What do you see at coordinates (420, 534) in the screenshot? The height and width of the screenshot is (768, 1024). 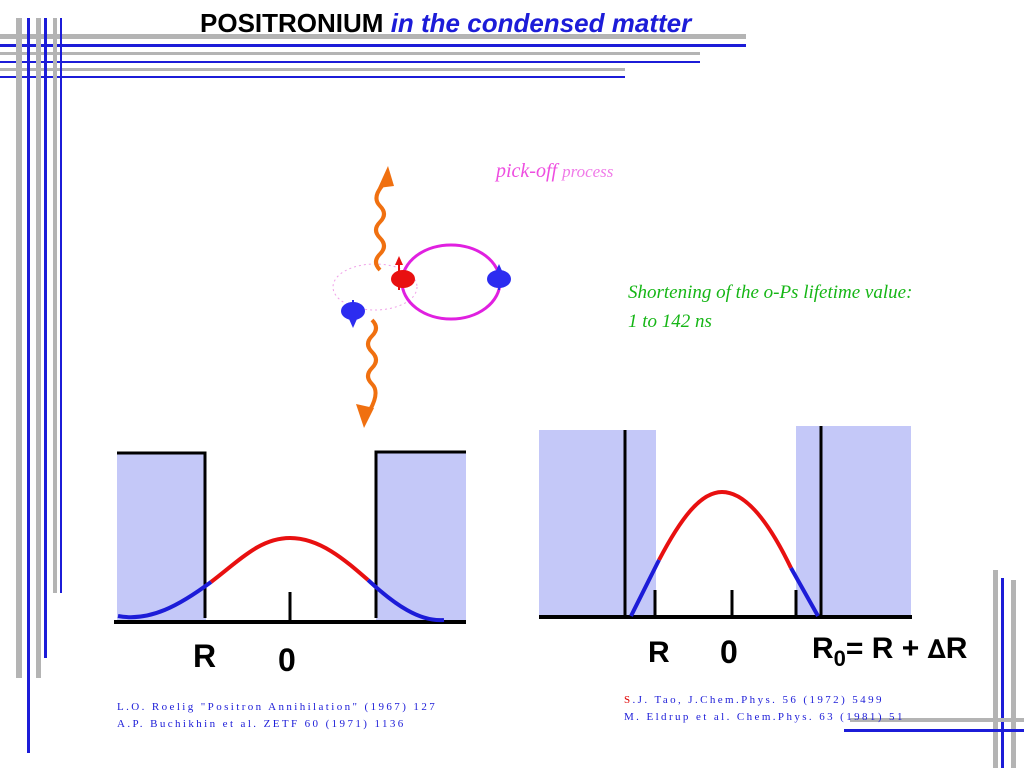 I see `right-well-barrier` at bounding box center [420, 534].